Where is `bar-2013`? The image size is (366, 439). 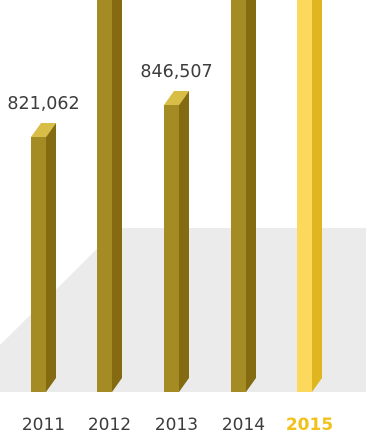
bar-2013 is located at coordinates (176, 241).